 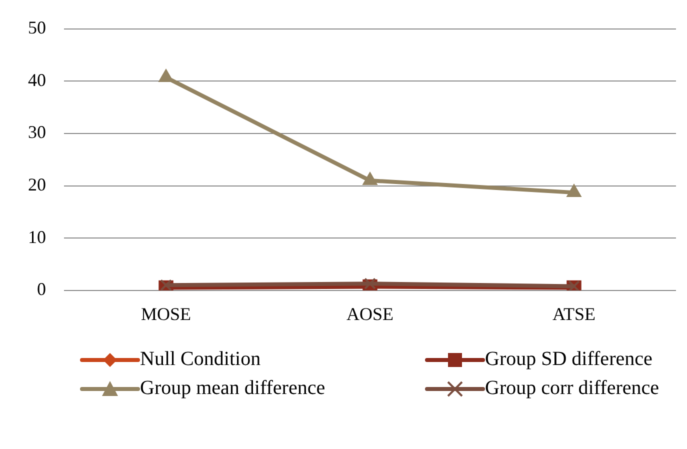 I want to click on y-tick-label: 40, so click(x=37, y=80).